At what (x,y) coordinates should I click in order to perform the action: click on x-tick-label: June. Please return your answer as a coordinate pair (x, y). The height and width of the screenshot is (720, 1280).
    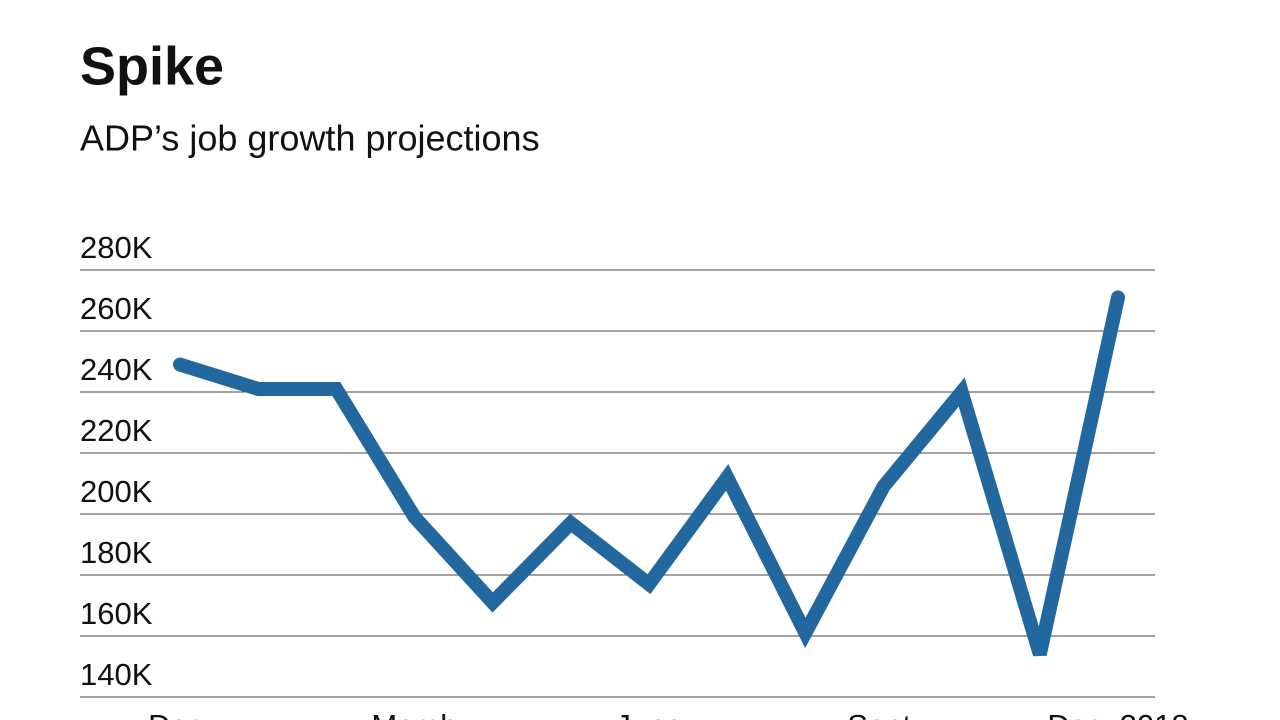
    Looking at the image, I should click on (648, 714).